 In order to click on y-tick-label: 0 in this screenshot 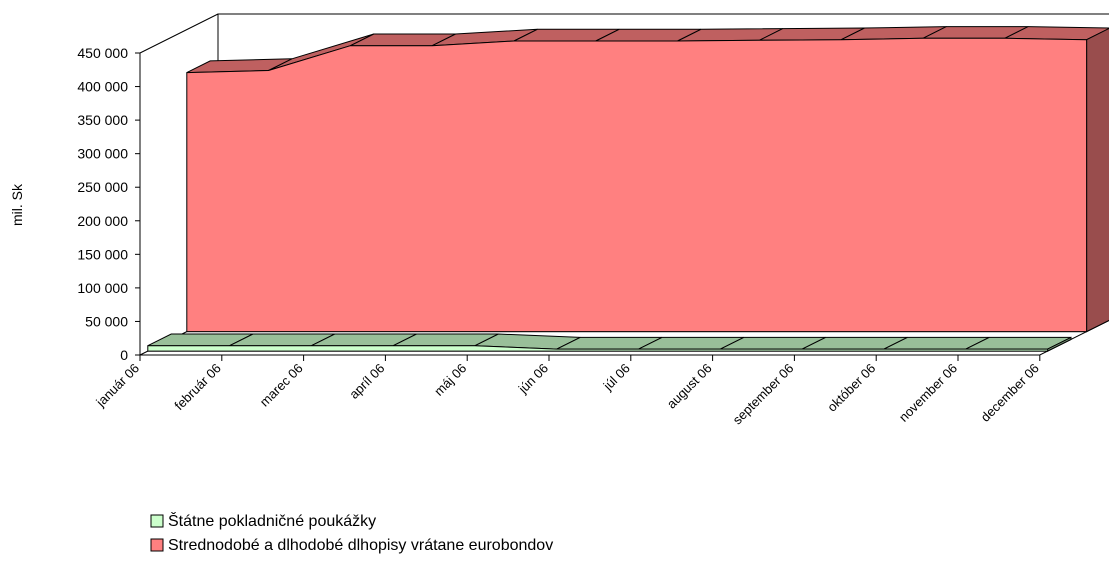, I will do `click(124, 355)`.